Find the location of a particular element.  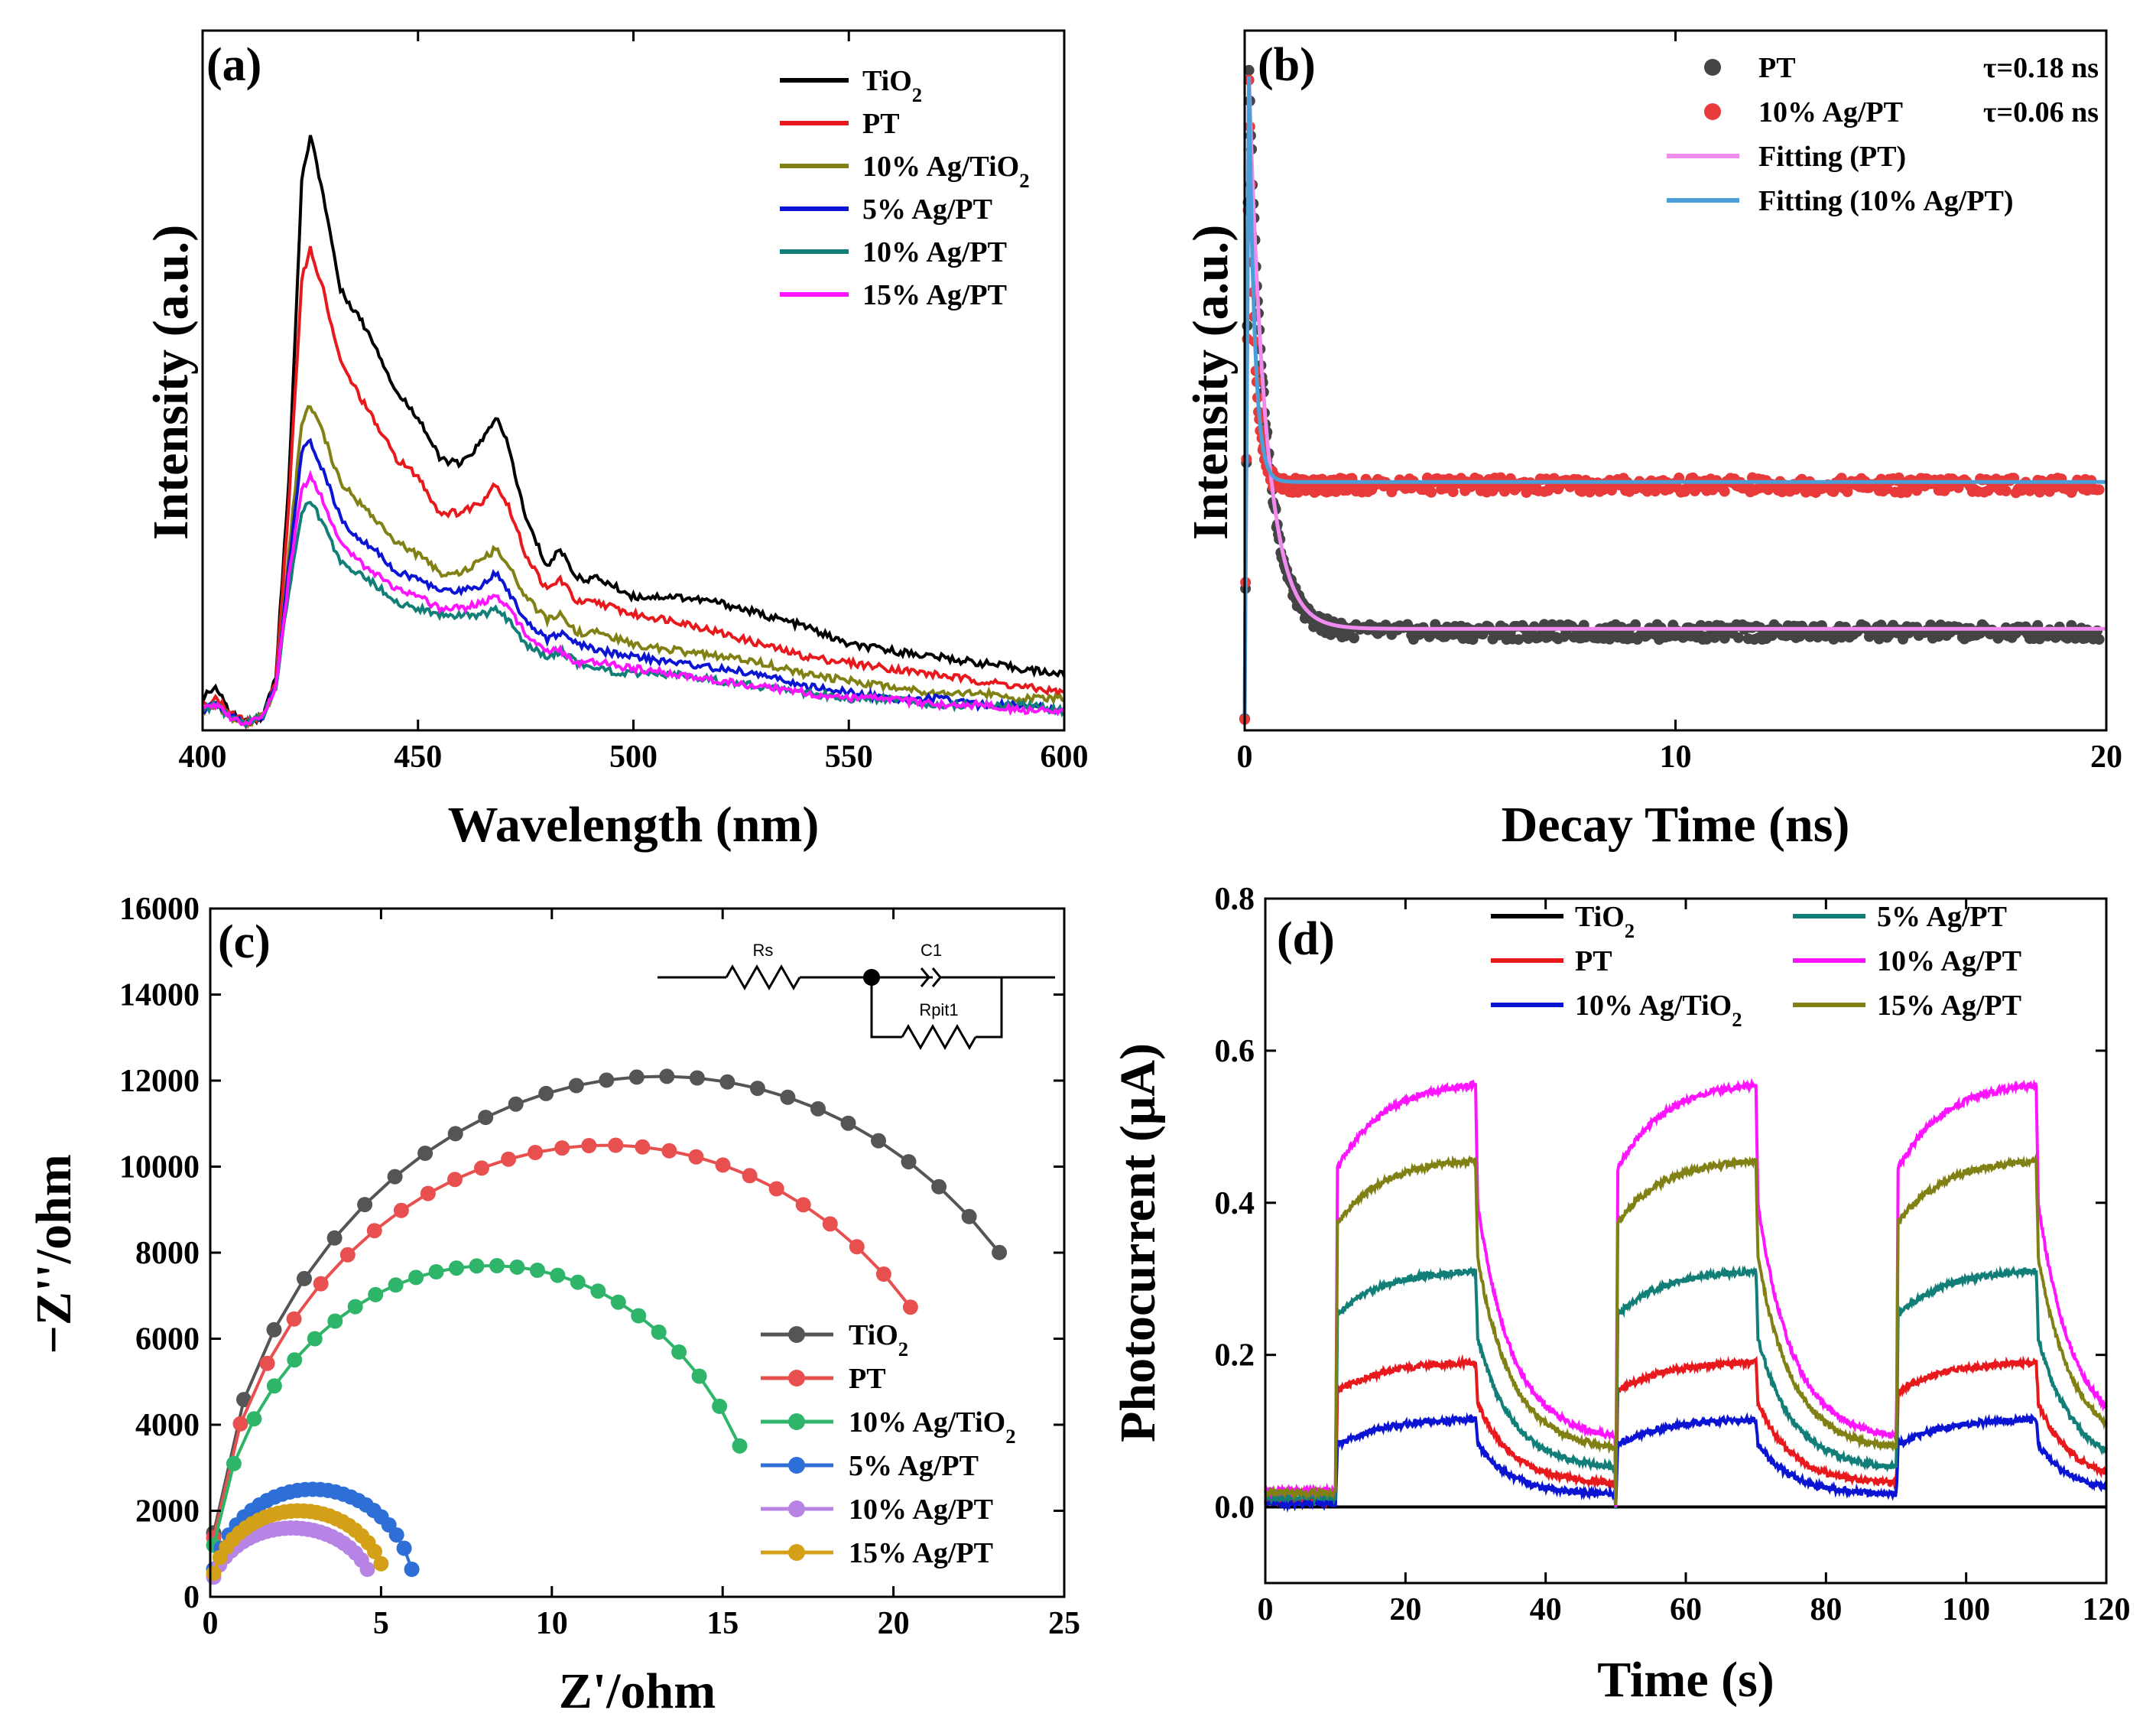

circuit-label-rpit1: Rpit1 is located at coordinates (938, 1009).